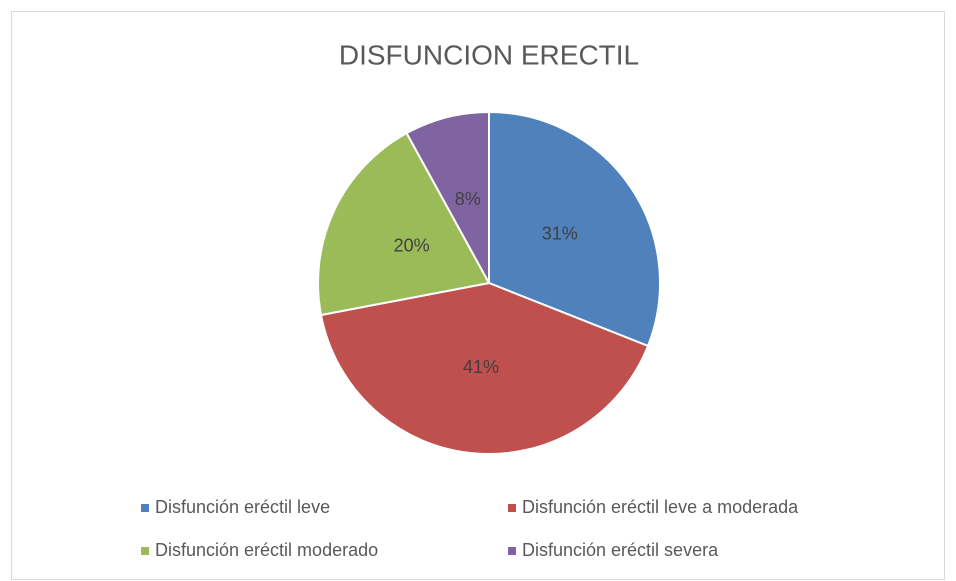 This screenshot has height=581, width=956. I want to click on legend-label: Disfunción eréctil leve, so click(242, 507).